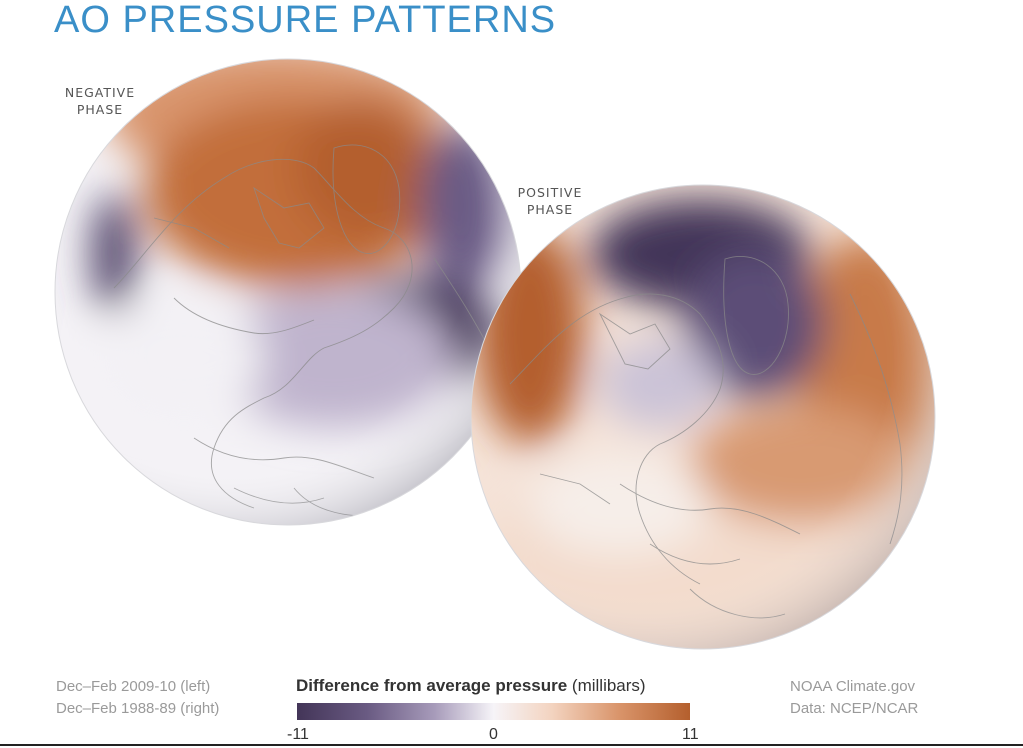 The height and width of the screenshot is (748, 1023). I want to click on negative-phase-label: NEGATIVE PHASE, so click(100, 101).